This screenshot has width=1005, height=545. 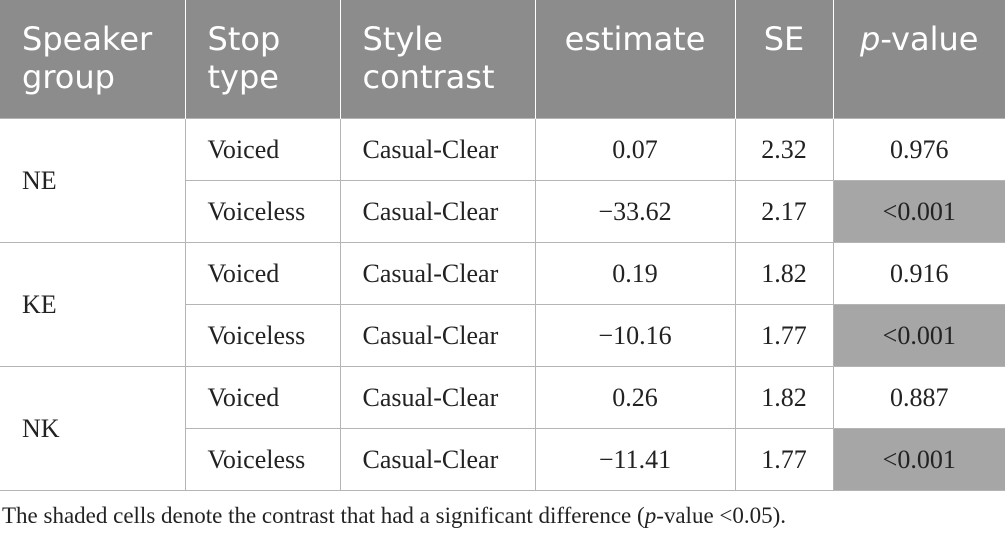 What do you see at coordinates (650, 515) in the screenshot?
I see `footnote-part: p` at bounding box center [650, 515].